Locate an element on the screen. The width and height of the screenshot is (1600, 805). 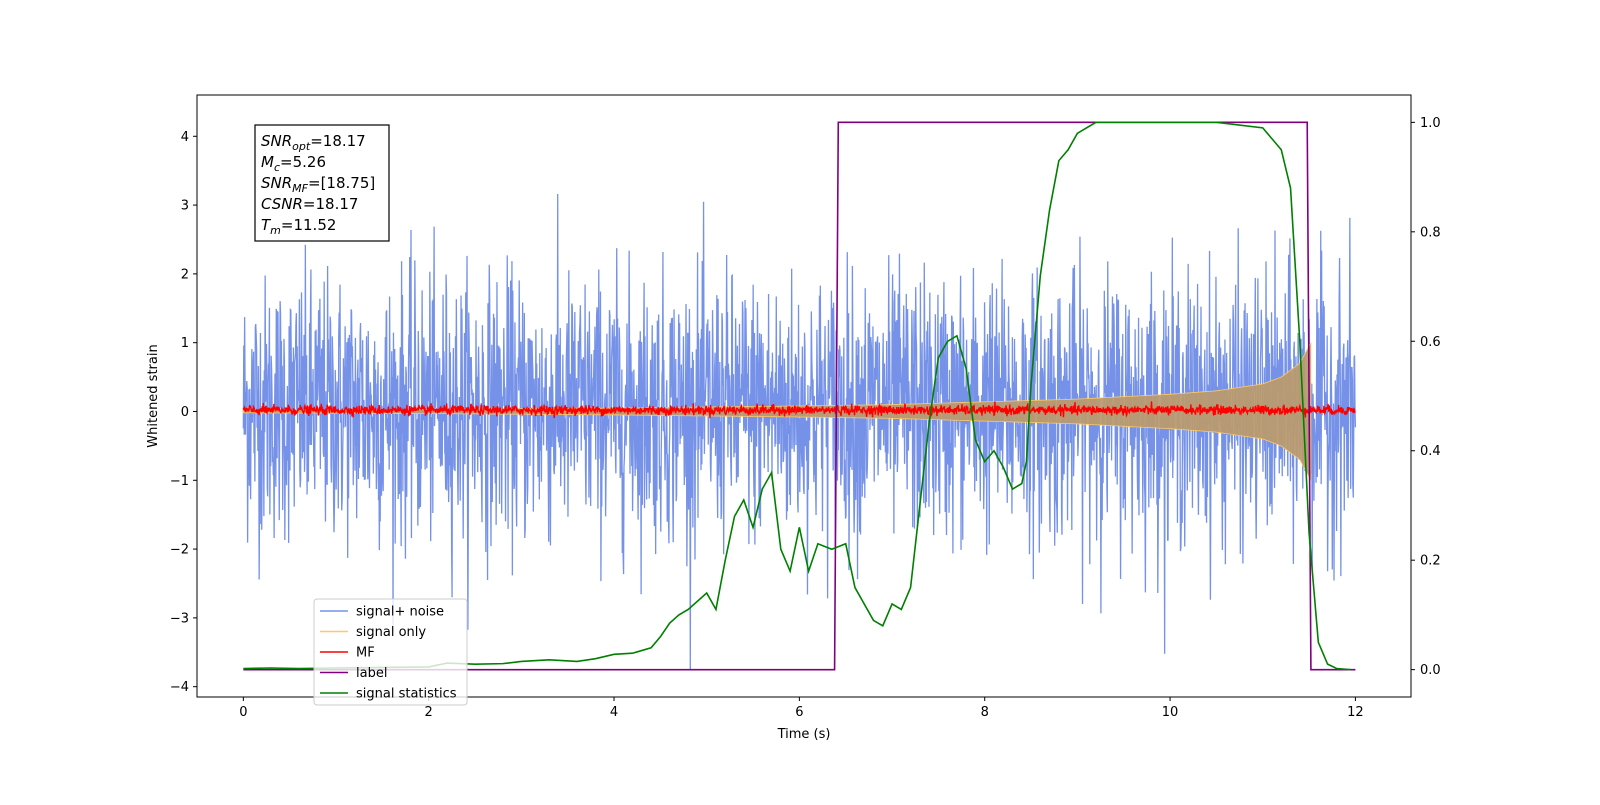
legend-label: label is located at coordinates (371, 673).